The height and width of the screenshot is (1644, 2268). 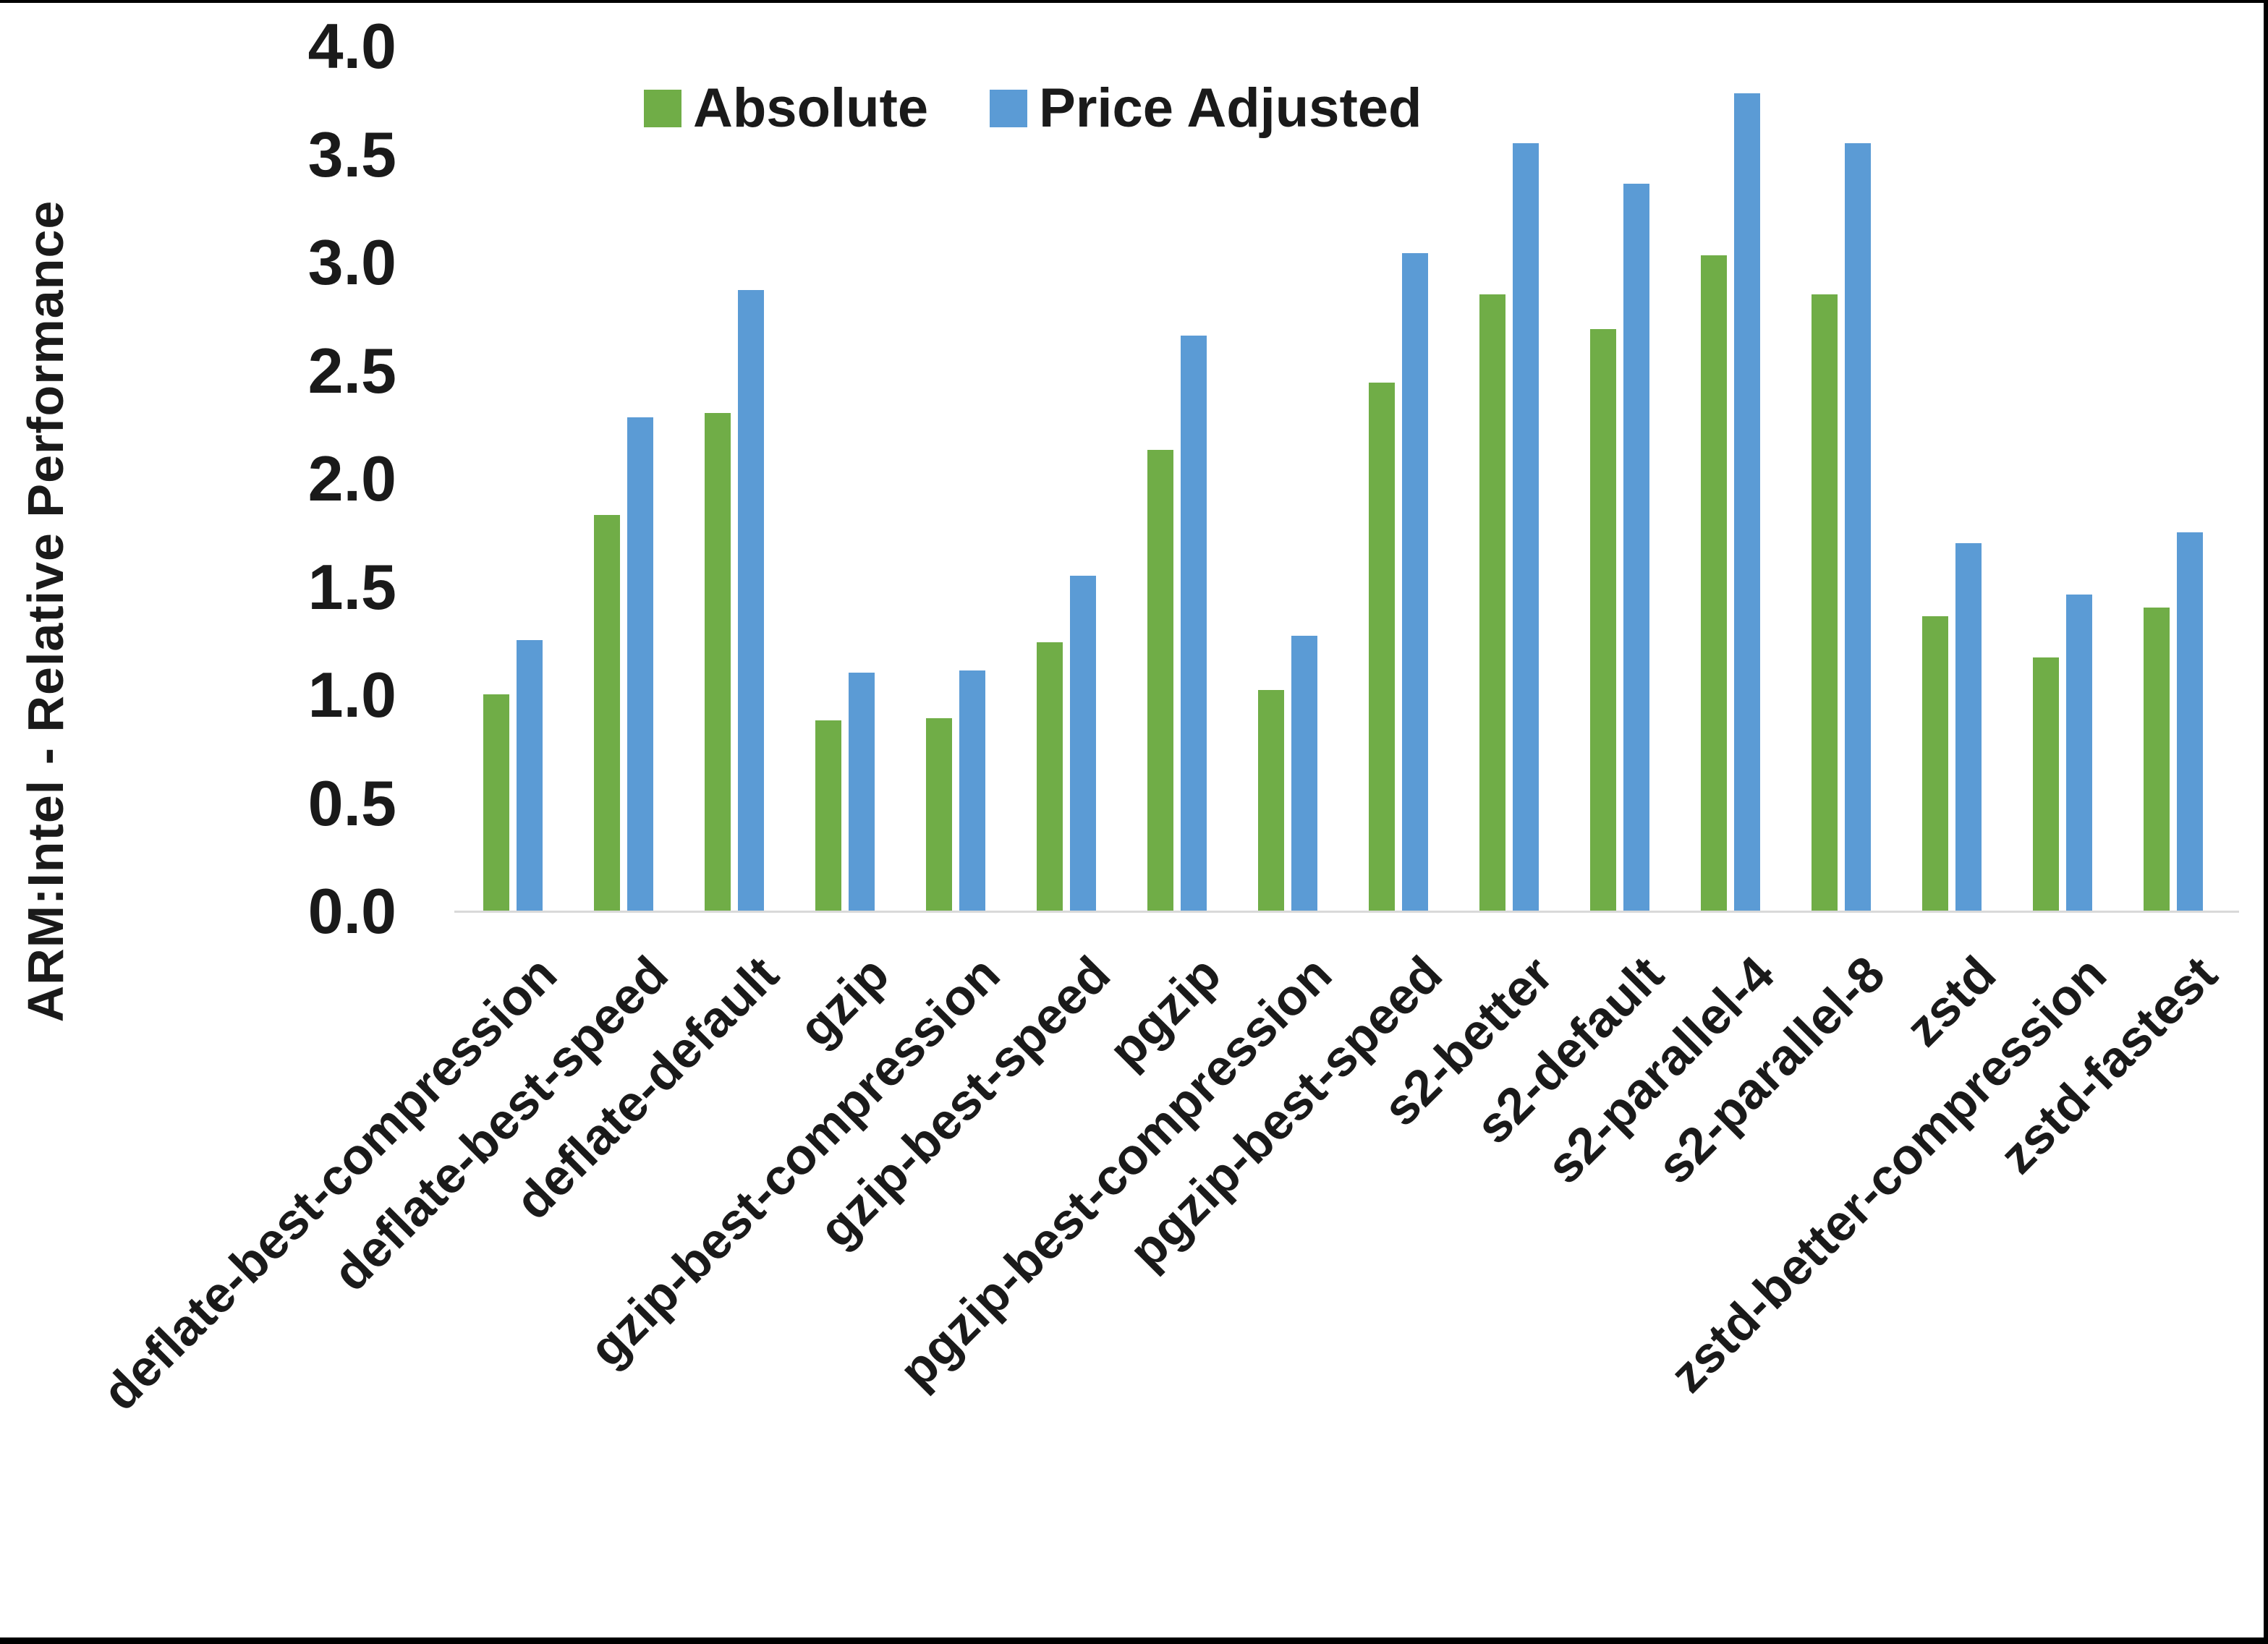 I want to click on bar-price-adjusted-gzip-best-speed, so click(x=1083, y=743).